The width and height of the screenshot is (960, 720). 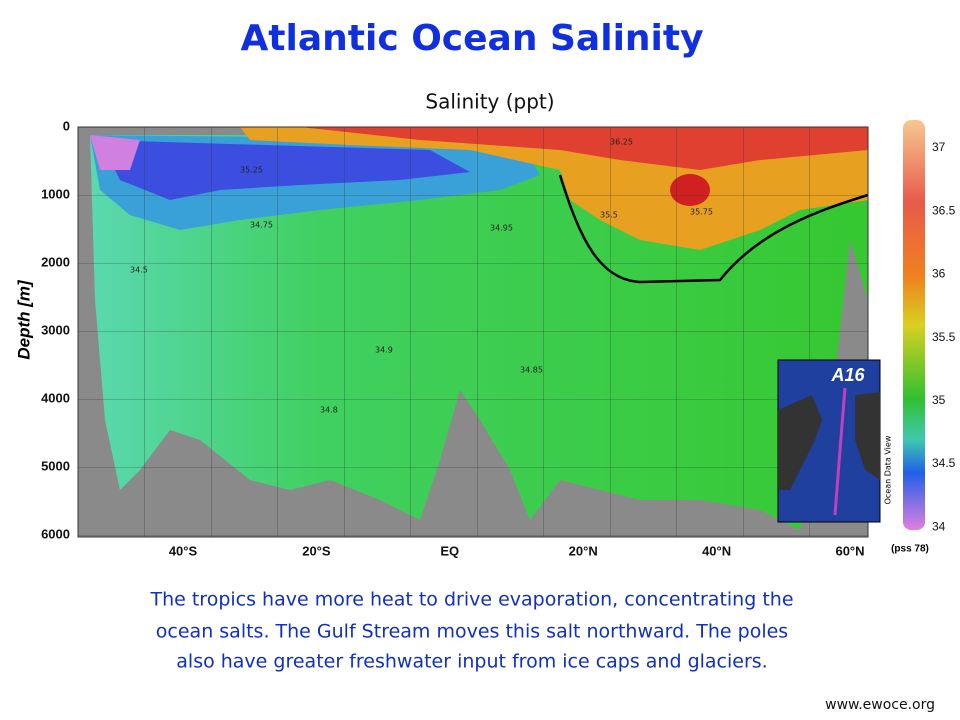 I want to click on x-tick-label: 40°N, so click(x=716, y=550).